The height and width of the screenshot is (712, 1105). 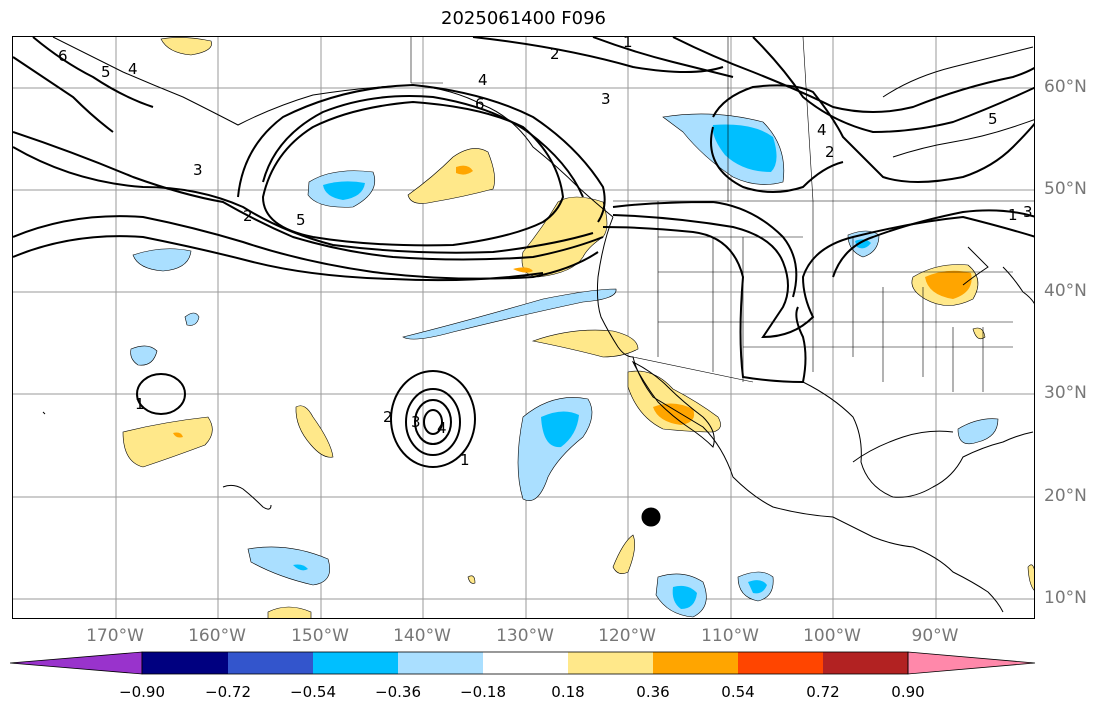 What do you see at coordinates (1065, 598) in the screenshot?
I see `lat-label-10: 10°N` at bounding box center [1065, 598].